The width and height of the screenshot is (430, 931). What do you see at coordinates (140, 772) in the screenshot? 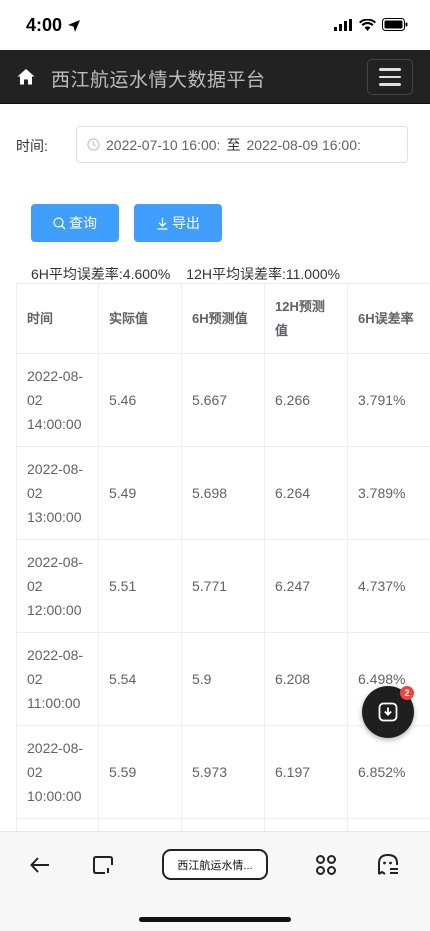
I see `table-cell: 5.59` at bounding box center [140, 772].